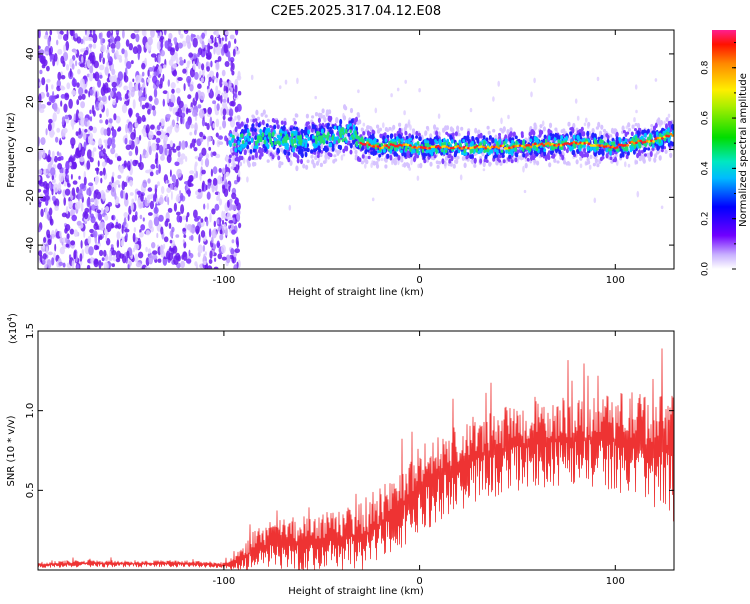 This screenshot has width=750, height=604. Describe the element at coordinates (743, 150) in the screenshot. I see `colorbar-label: Normalized spectral amplitude` at that location.